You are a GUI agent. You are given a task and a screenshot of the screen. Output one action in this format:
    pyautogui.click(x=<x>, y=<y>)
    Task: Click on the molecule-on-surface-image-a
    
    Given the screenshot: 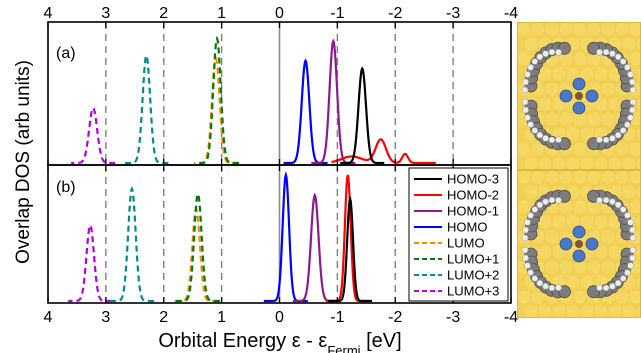 What is the action you would take?
    pyautogui.click(x=579, y=96)
    